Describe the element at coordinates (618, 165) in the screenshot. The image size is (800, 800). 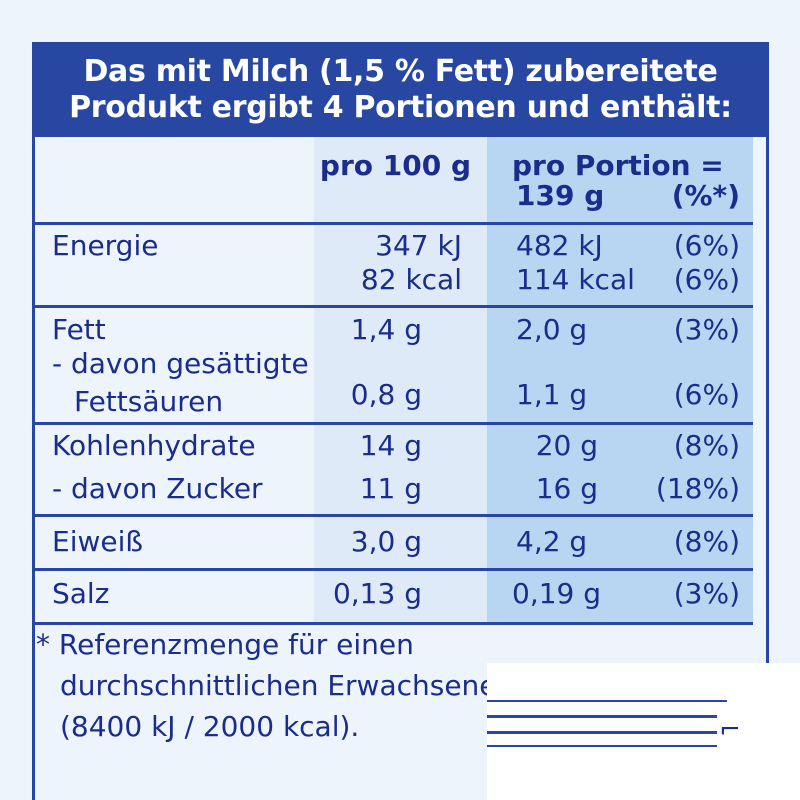
I see `column-header-per-portion: pro Portion =` at that location.